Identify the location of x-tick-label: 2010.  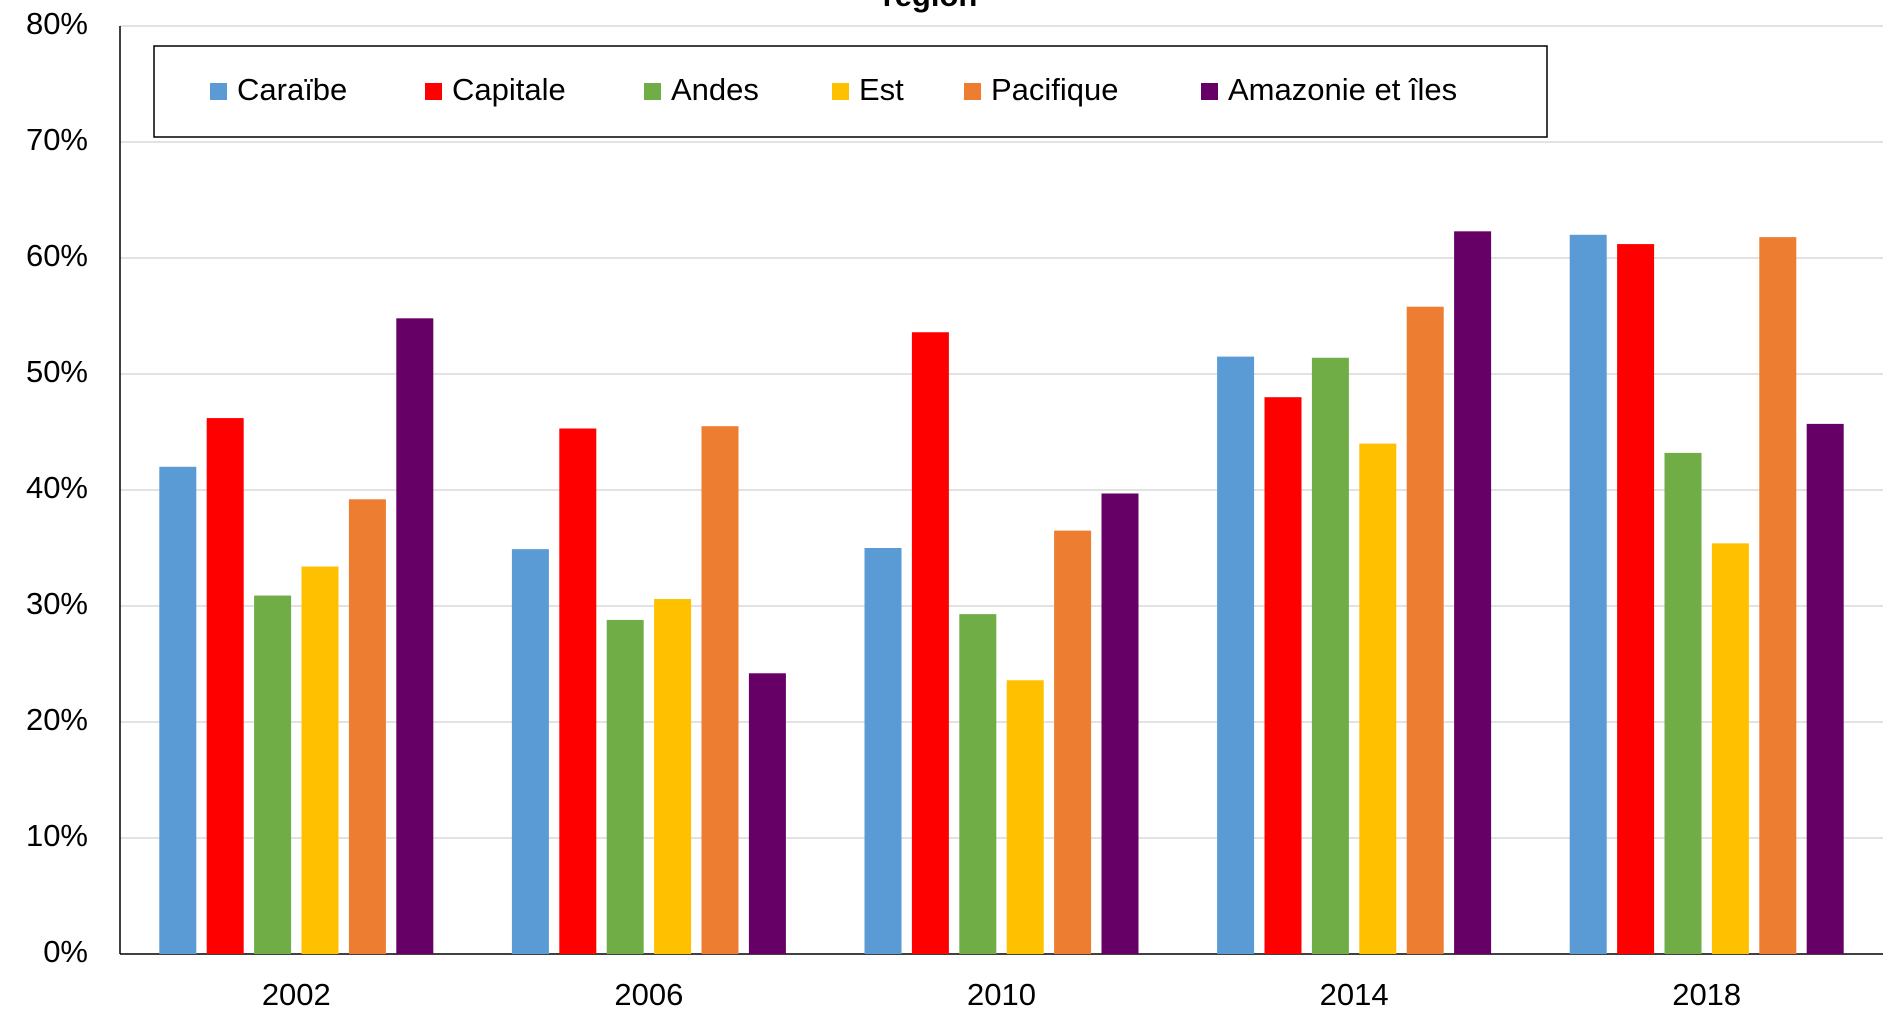
(1001, 994).